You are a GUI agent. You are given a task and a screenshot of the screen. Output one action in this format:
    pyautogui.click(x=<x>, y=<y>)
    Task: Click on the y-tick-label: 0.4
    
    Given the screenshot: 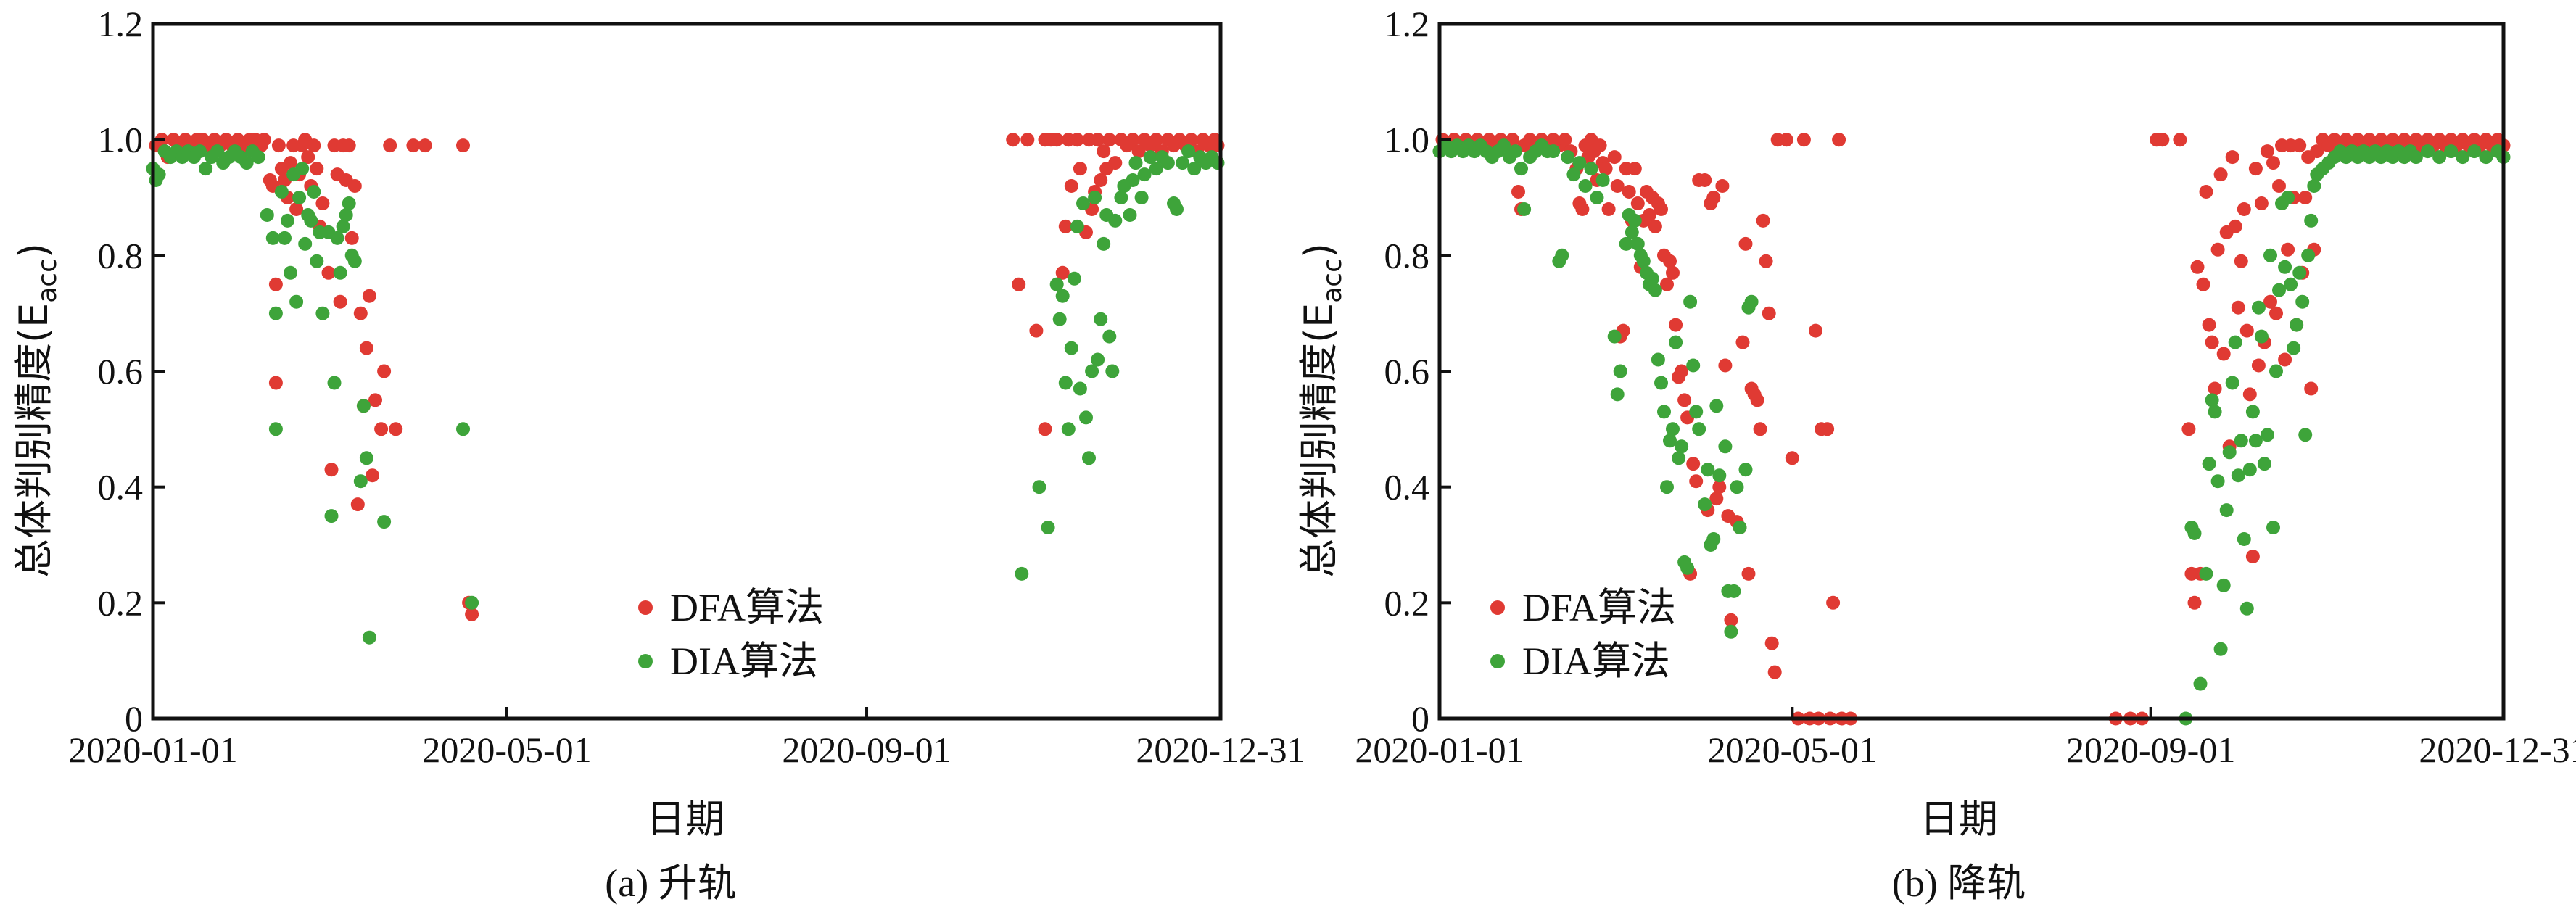 What is the action you would take?
    pyautogui.click(x=1407, y=487)
    